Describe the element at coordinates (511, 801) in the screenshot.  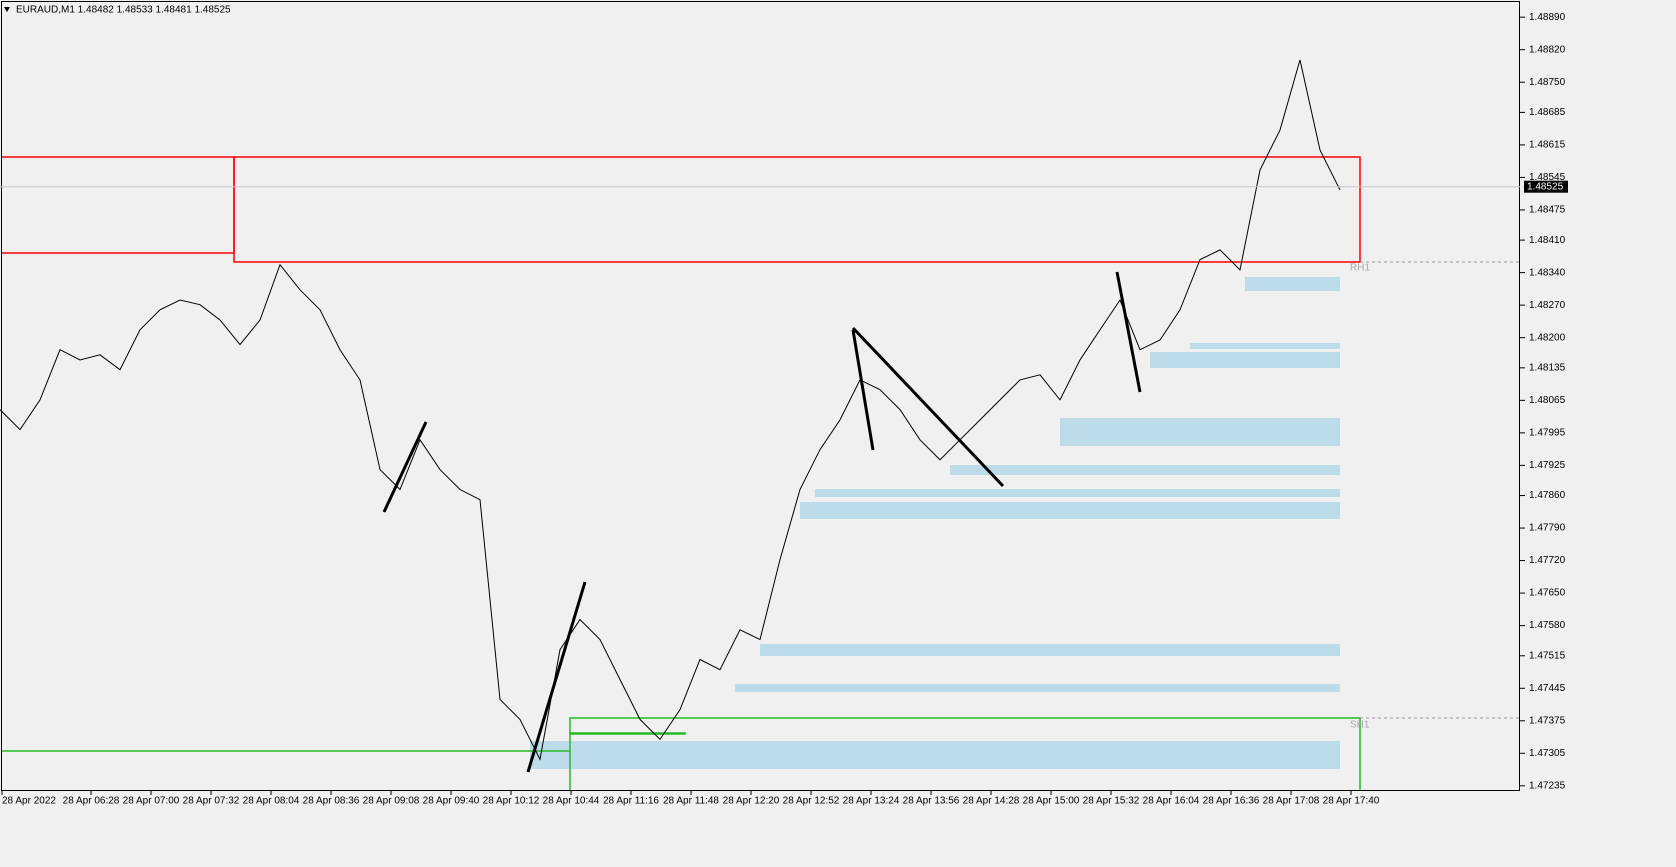
I see `x-tick-label: 28 Apr 10:12` at that location.